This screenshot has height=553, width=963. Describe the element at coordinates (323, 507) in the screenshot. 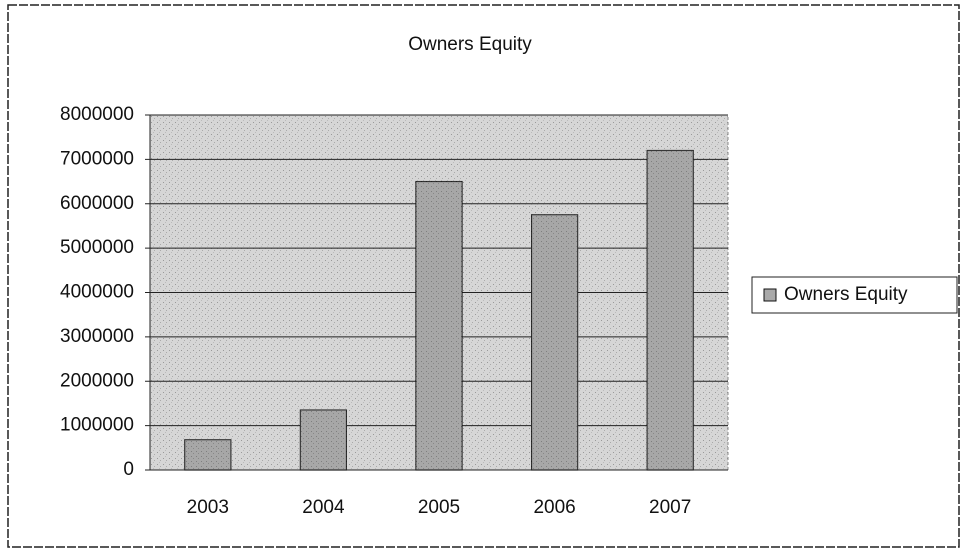

I see `x-tick-label: 2004` at that location.